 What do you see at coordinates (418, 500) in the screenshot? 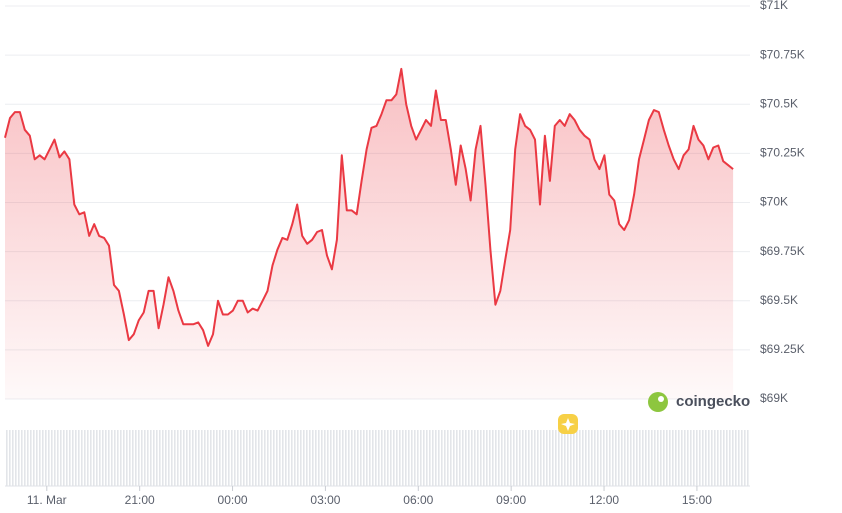
I see `x-tick-label: 06:00` at bounding box center [418, 500].